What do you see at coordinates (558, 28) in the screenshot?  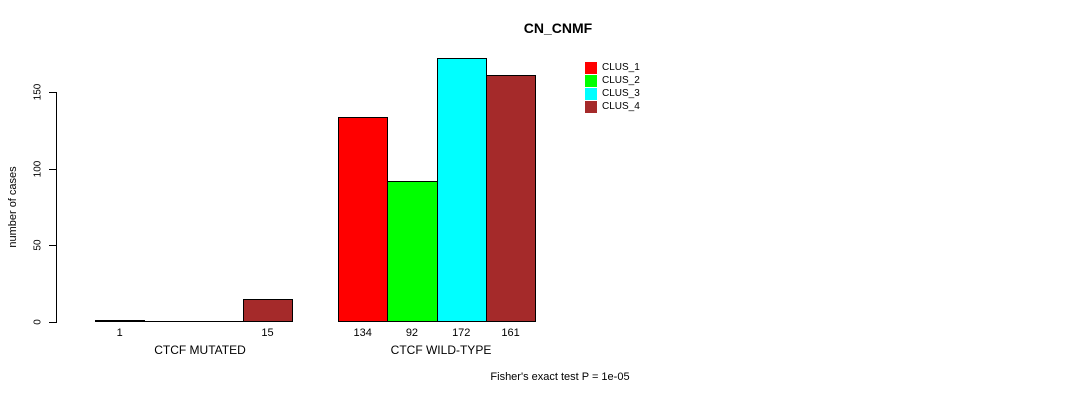 I see `chart-title: CN_CNMF` at bounding box center [558, 28].